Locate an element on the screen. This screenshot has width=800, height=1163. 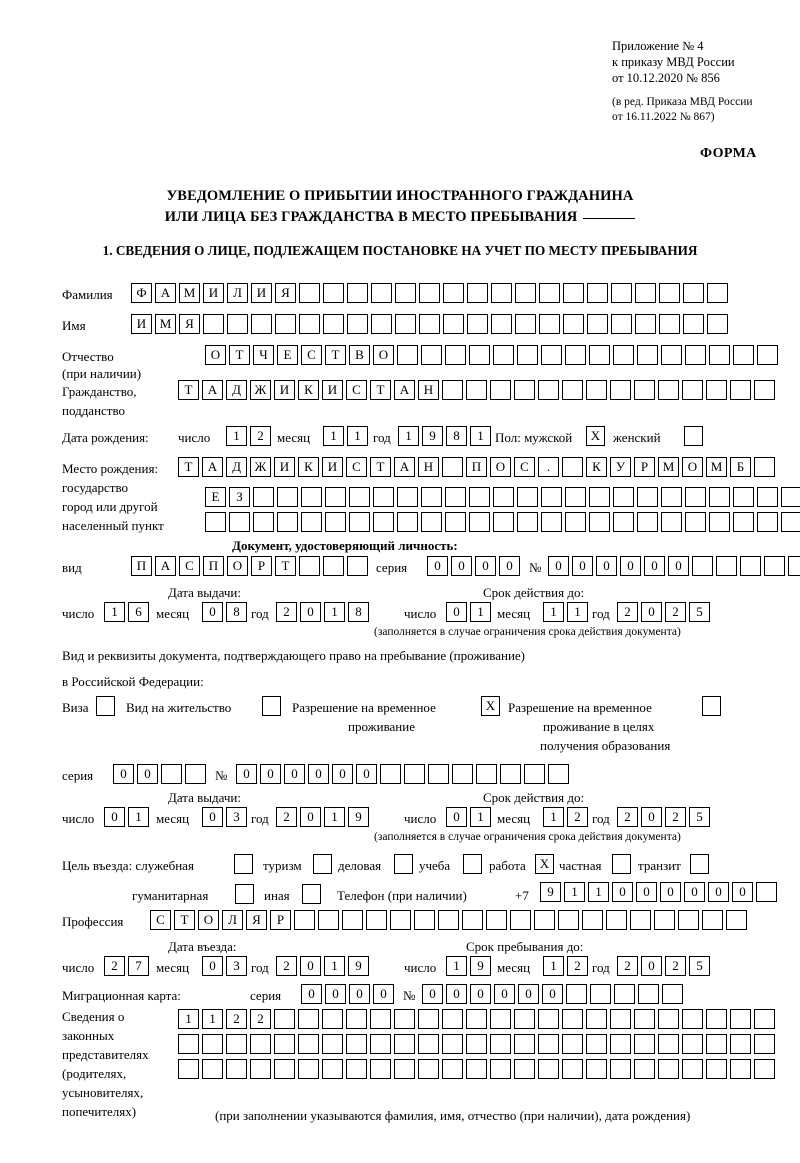
char-cell: Ж is located at coordinates (260, 467).